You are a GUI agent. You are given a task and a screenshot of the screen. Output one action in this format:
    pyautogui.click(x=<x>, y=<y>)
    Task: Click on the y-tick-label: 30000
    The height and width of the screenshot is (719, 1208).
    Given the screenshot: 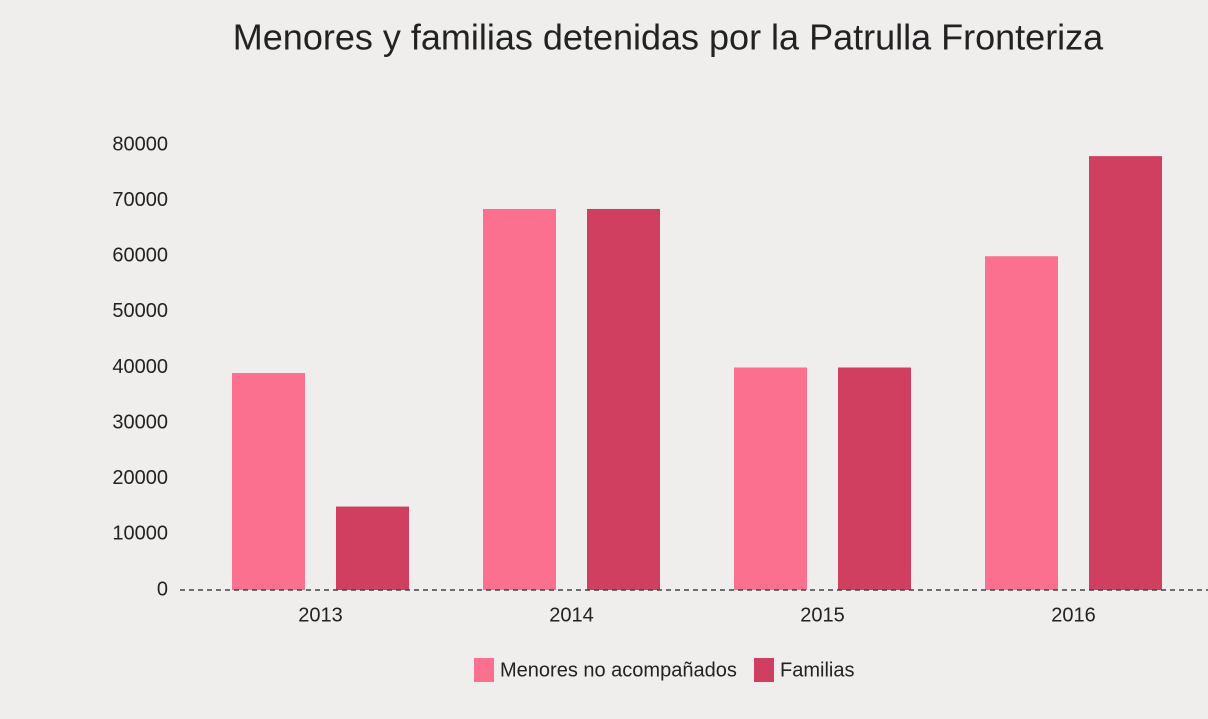 What is the action you would take?
    pyautogui.click(x=140, y=422)
    